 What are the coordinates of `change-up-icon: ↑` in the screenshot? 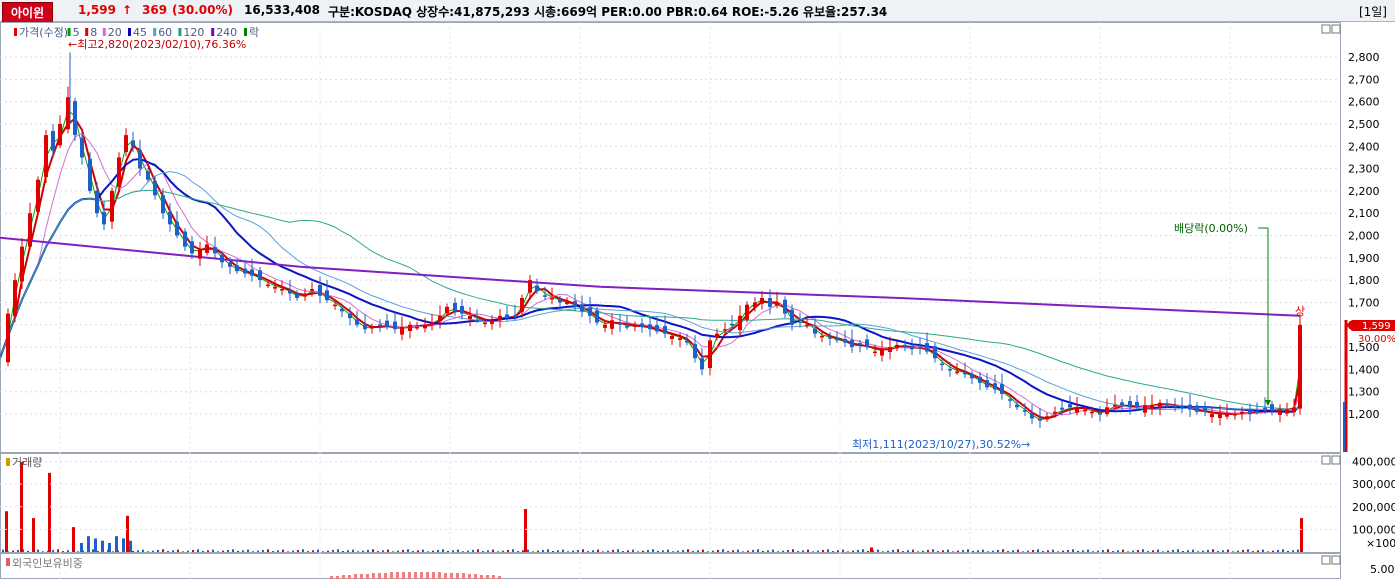 It's located at (127, 10).